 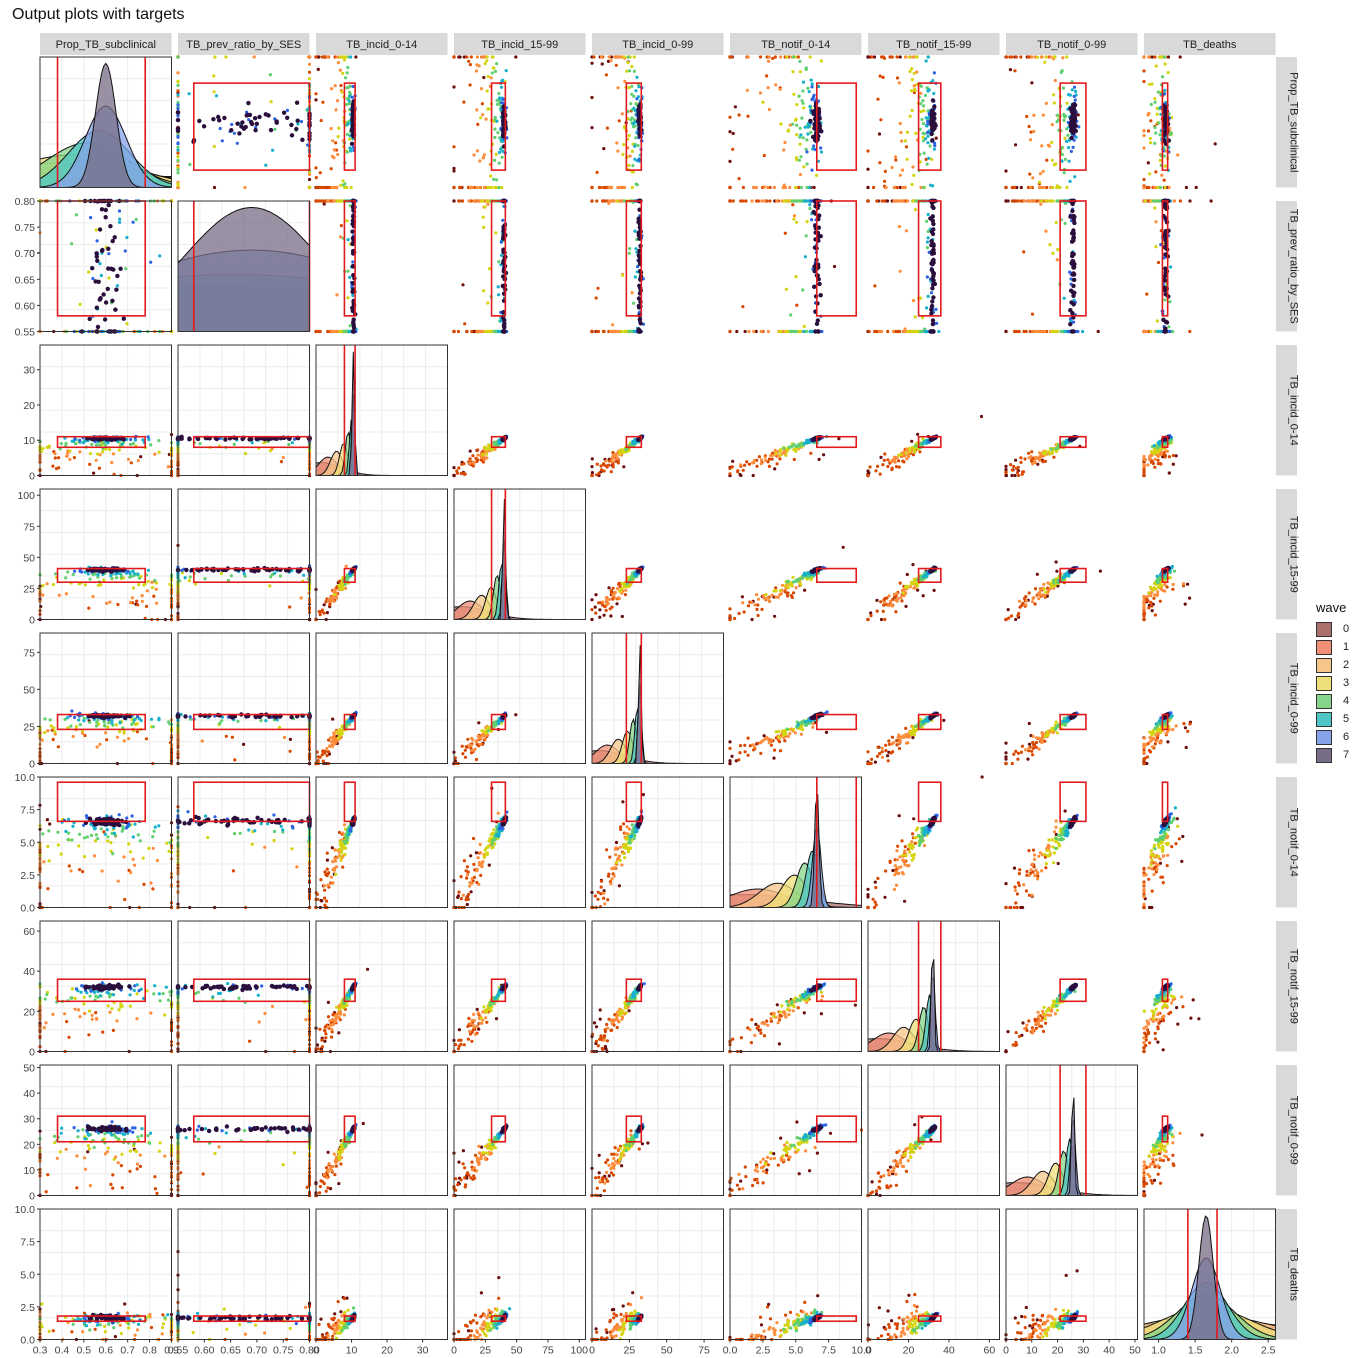 I want to click on strip-col-label: TB_incid_0-99, so click(x=657, y=45).